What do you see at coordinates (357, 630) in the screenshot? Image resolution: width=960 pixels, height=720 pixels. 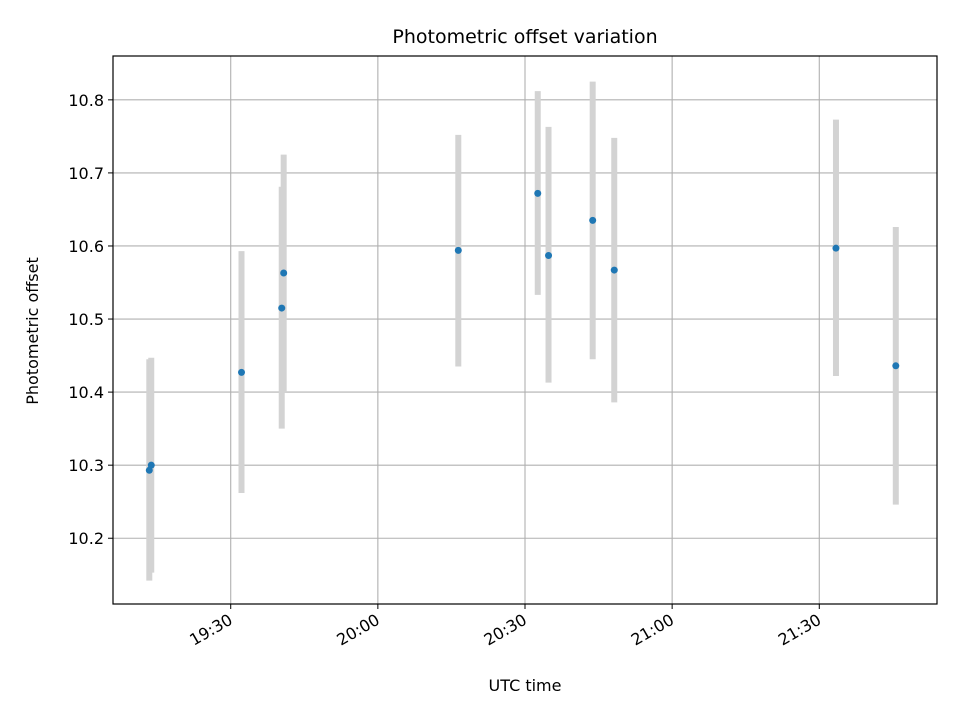 I see `x-tick-label: 20:00` at bounding box center [357, 630].